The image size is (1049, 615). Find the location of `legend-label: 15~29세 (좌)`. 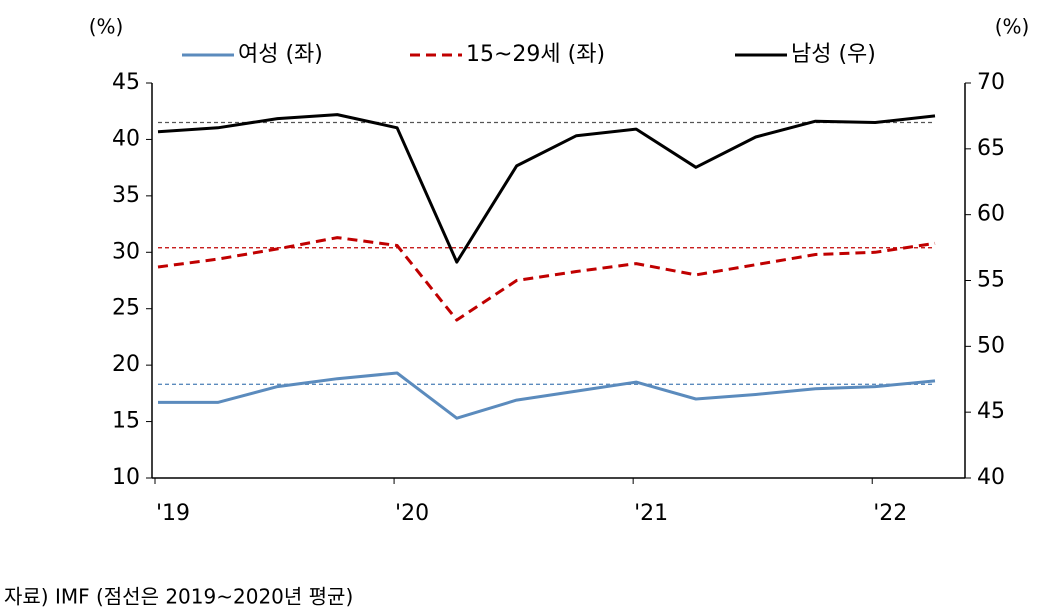

legend-label: 15~29세 (좌) is located at coordinates (535, 54).